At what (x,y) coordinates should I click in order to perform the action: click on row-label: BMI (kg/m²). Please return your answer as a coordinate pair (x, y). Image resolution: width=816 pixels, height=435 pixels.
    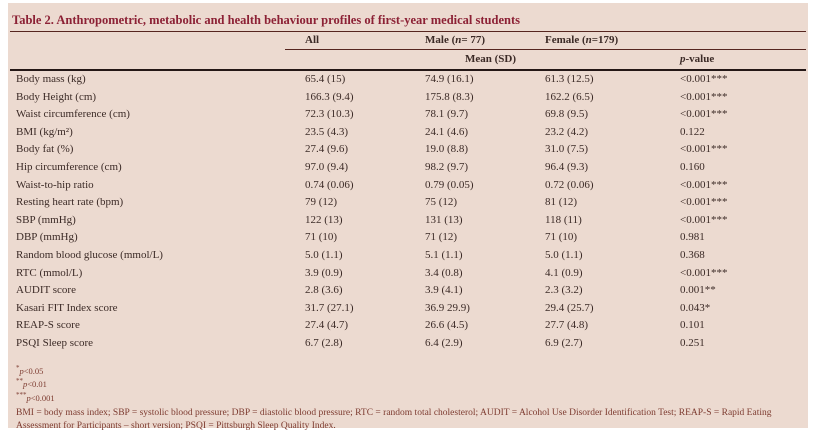
    Looking at the image, I should click on (44, 131).